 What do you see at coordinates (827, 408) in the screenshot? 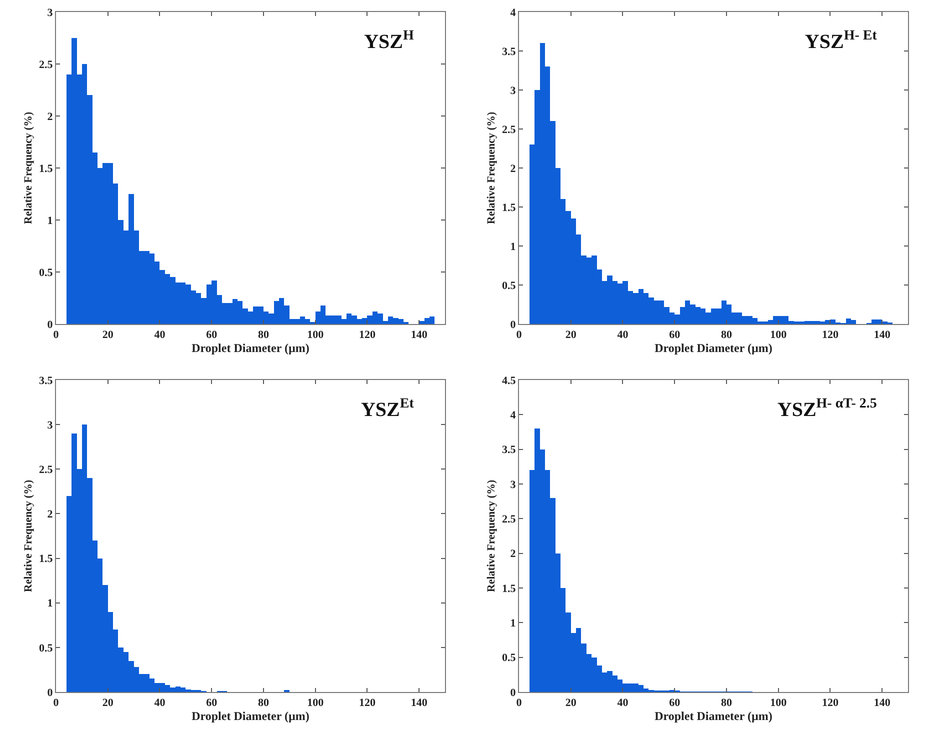
I see `text: YSZ$^{H- αT- 2.5}$` at bounding box center [827, 408].